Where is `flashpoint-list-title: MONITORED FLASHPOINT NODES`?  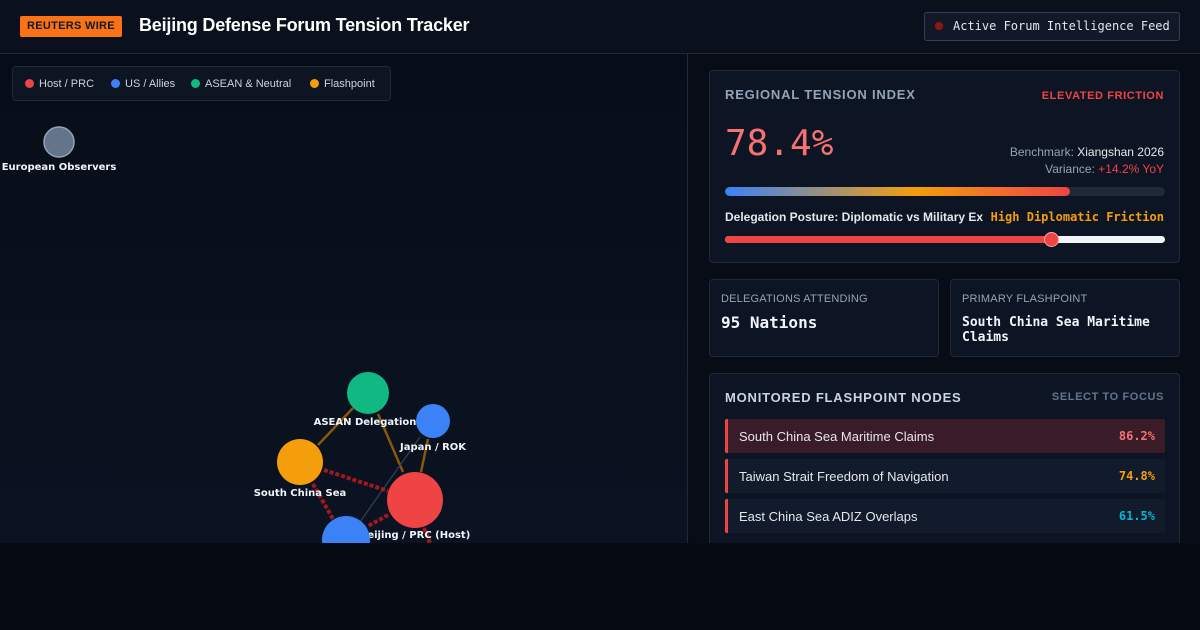 flashpoint-list-title: MONITORED FLASHPOINT NODES is located at coordinates (843, 397).